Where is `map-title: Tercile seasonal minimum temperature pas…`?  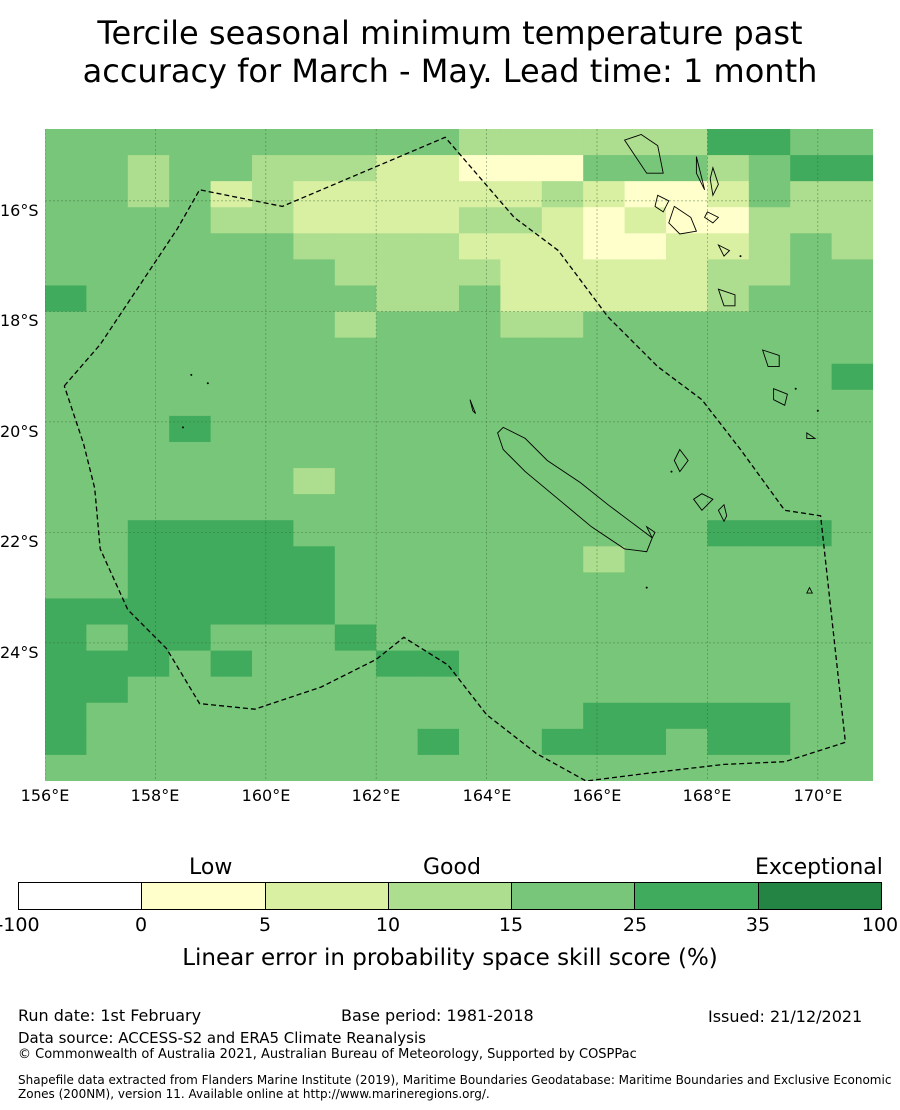 map-title: Tercile seasonal minimum temperature pas… is located at coordinates (450, 52).